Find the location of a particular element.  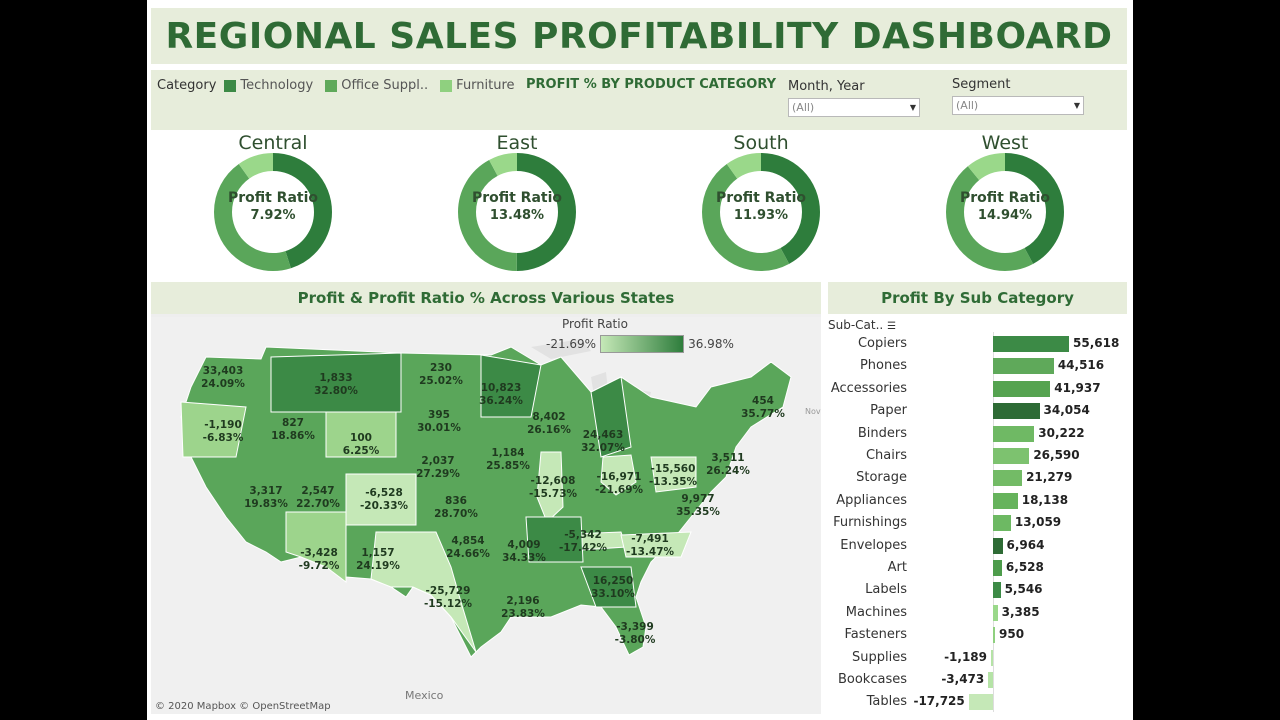

bar-category-label: Accessories is located at coordinates (868, 388).